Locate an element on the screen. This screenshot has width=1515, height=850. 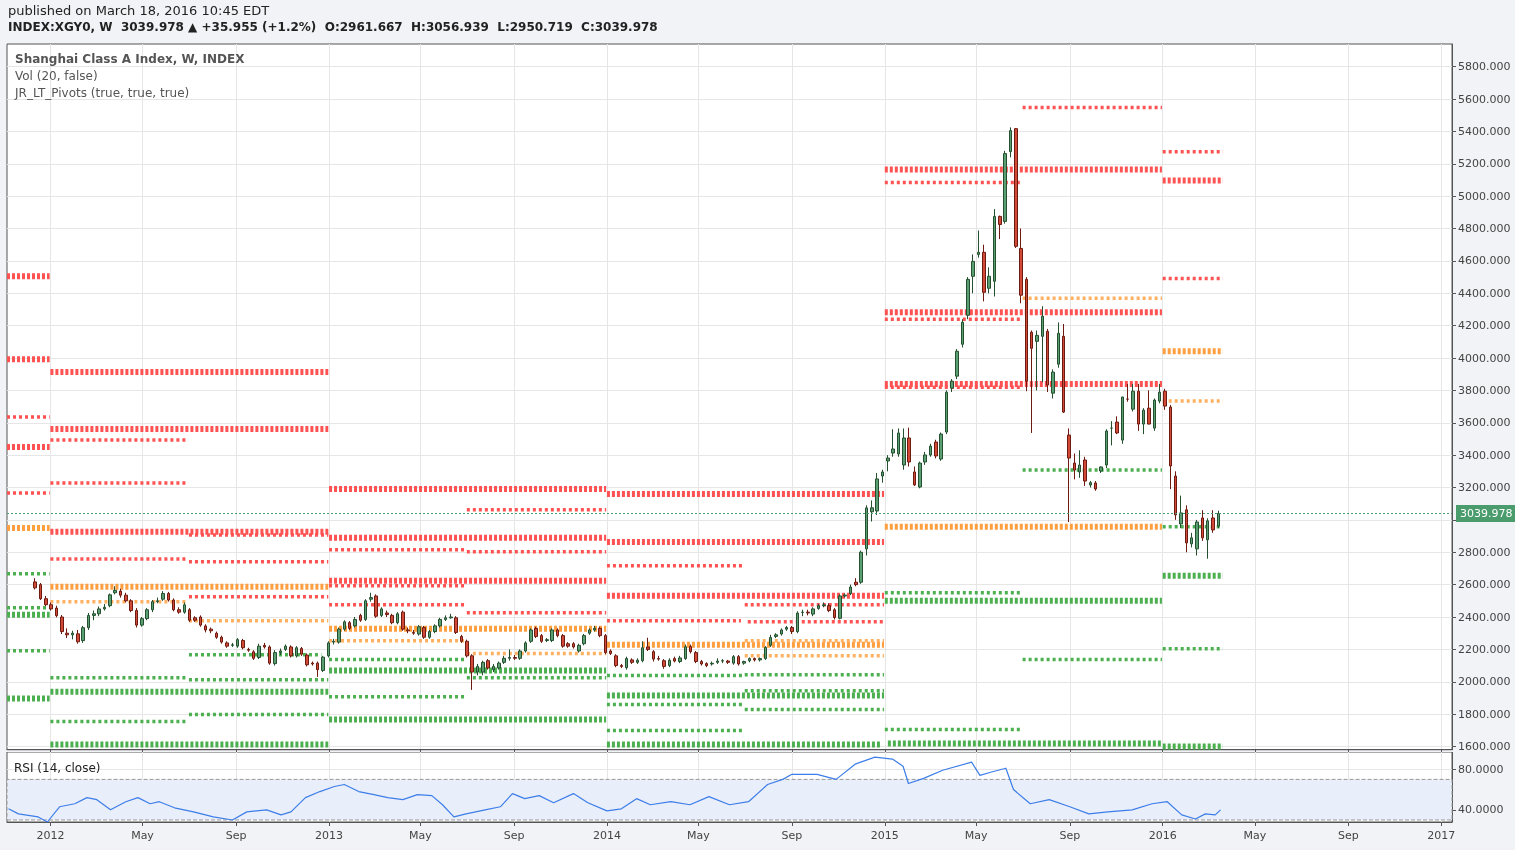
y-tick-label: 5800.000 is located at coordinates (1484, 67).